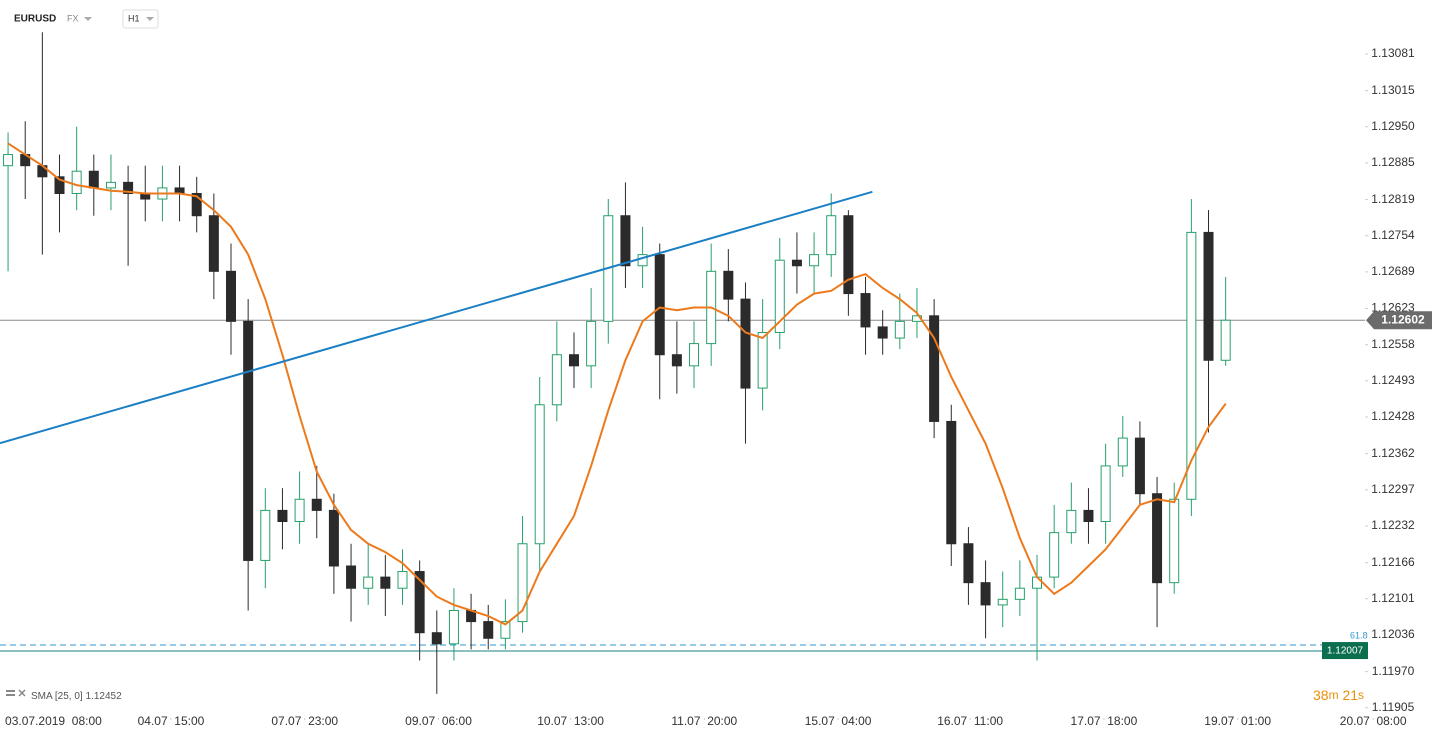 This screenshot has width=1439, height=740. I want to click on legend-close, so click(22, 693).